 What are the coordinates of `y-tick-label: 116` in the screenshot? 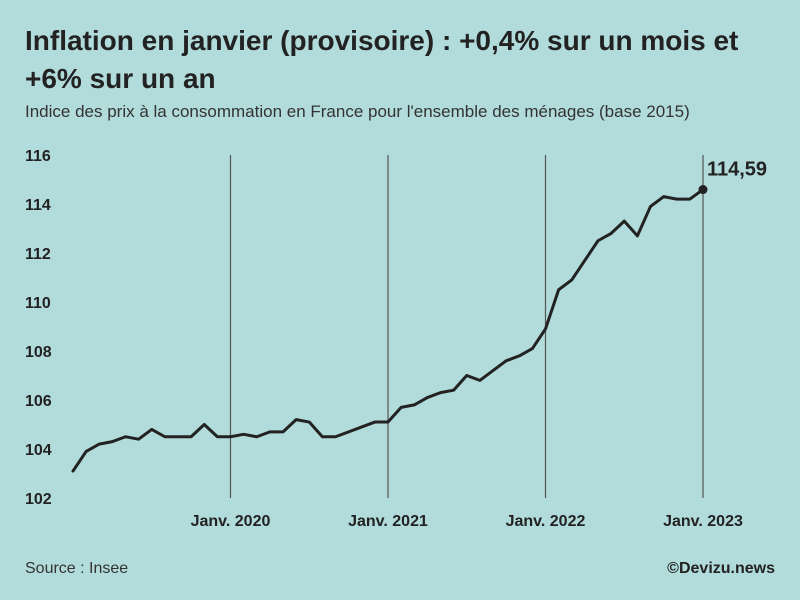 It's located at (38, 156).